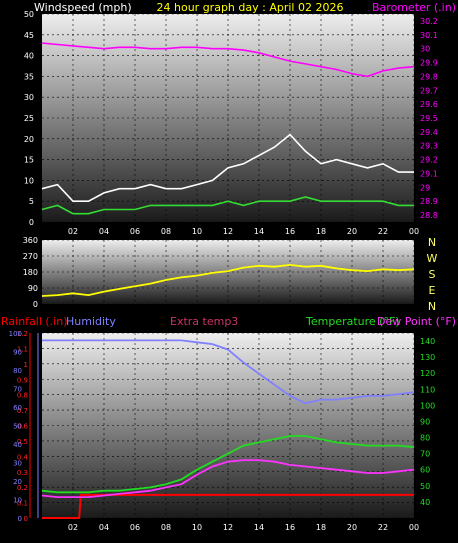  I want to click on direction-y-tick-label: 360, so click(30, 240).